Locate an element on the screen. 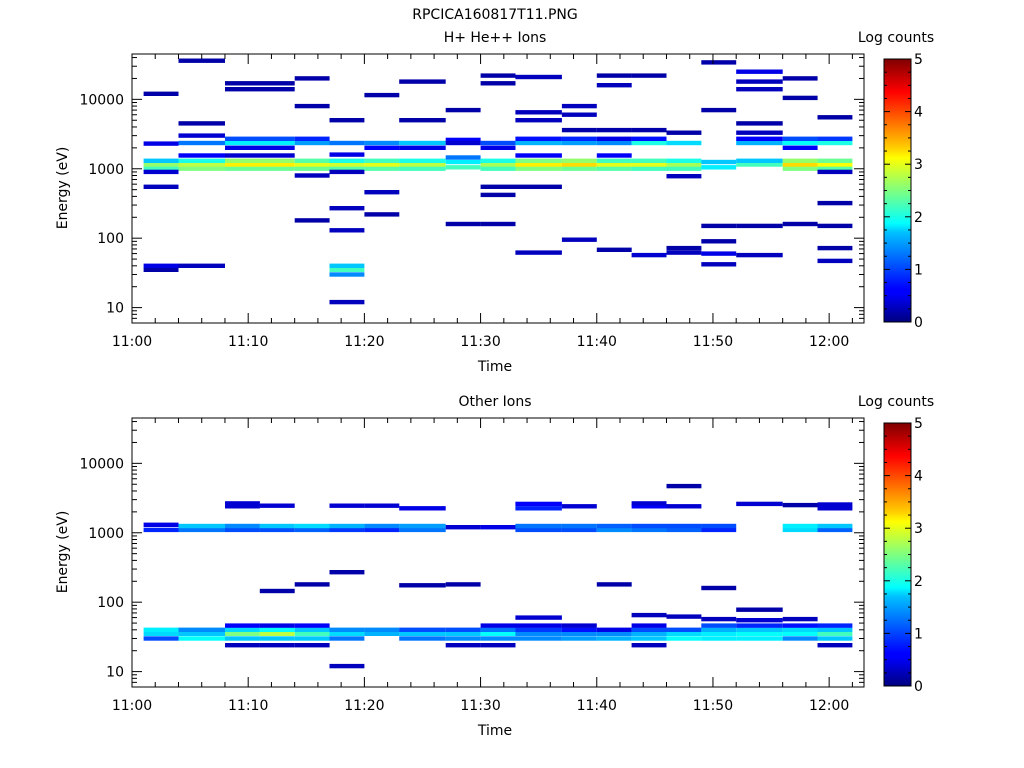 The width and height of the screenshot is (1024, 768). panel-2-title: Other Ions is located at coordinates (494, 402).